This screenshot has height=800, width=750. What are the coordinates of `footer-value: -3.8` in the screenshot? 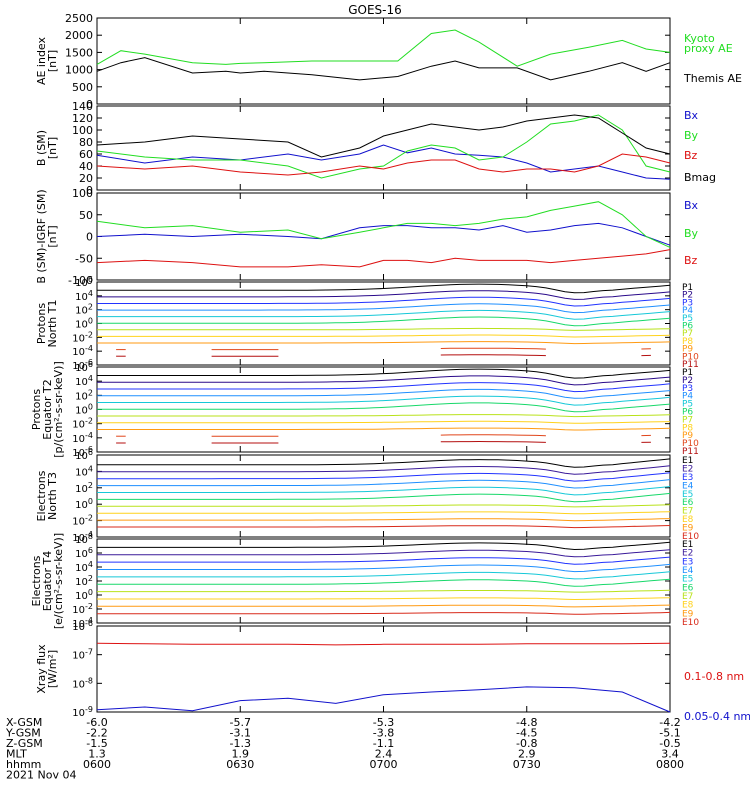 It's located at (383, 733).